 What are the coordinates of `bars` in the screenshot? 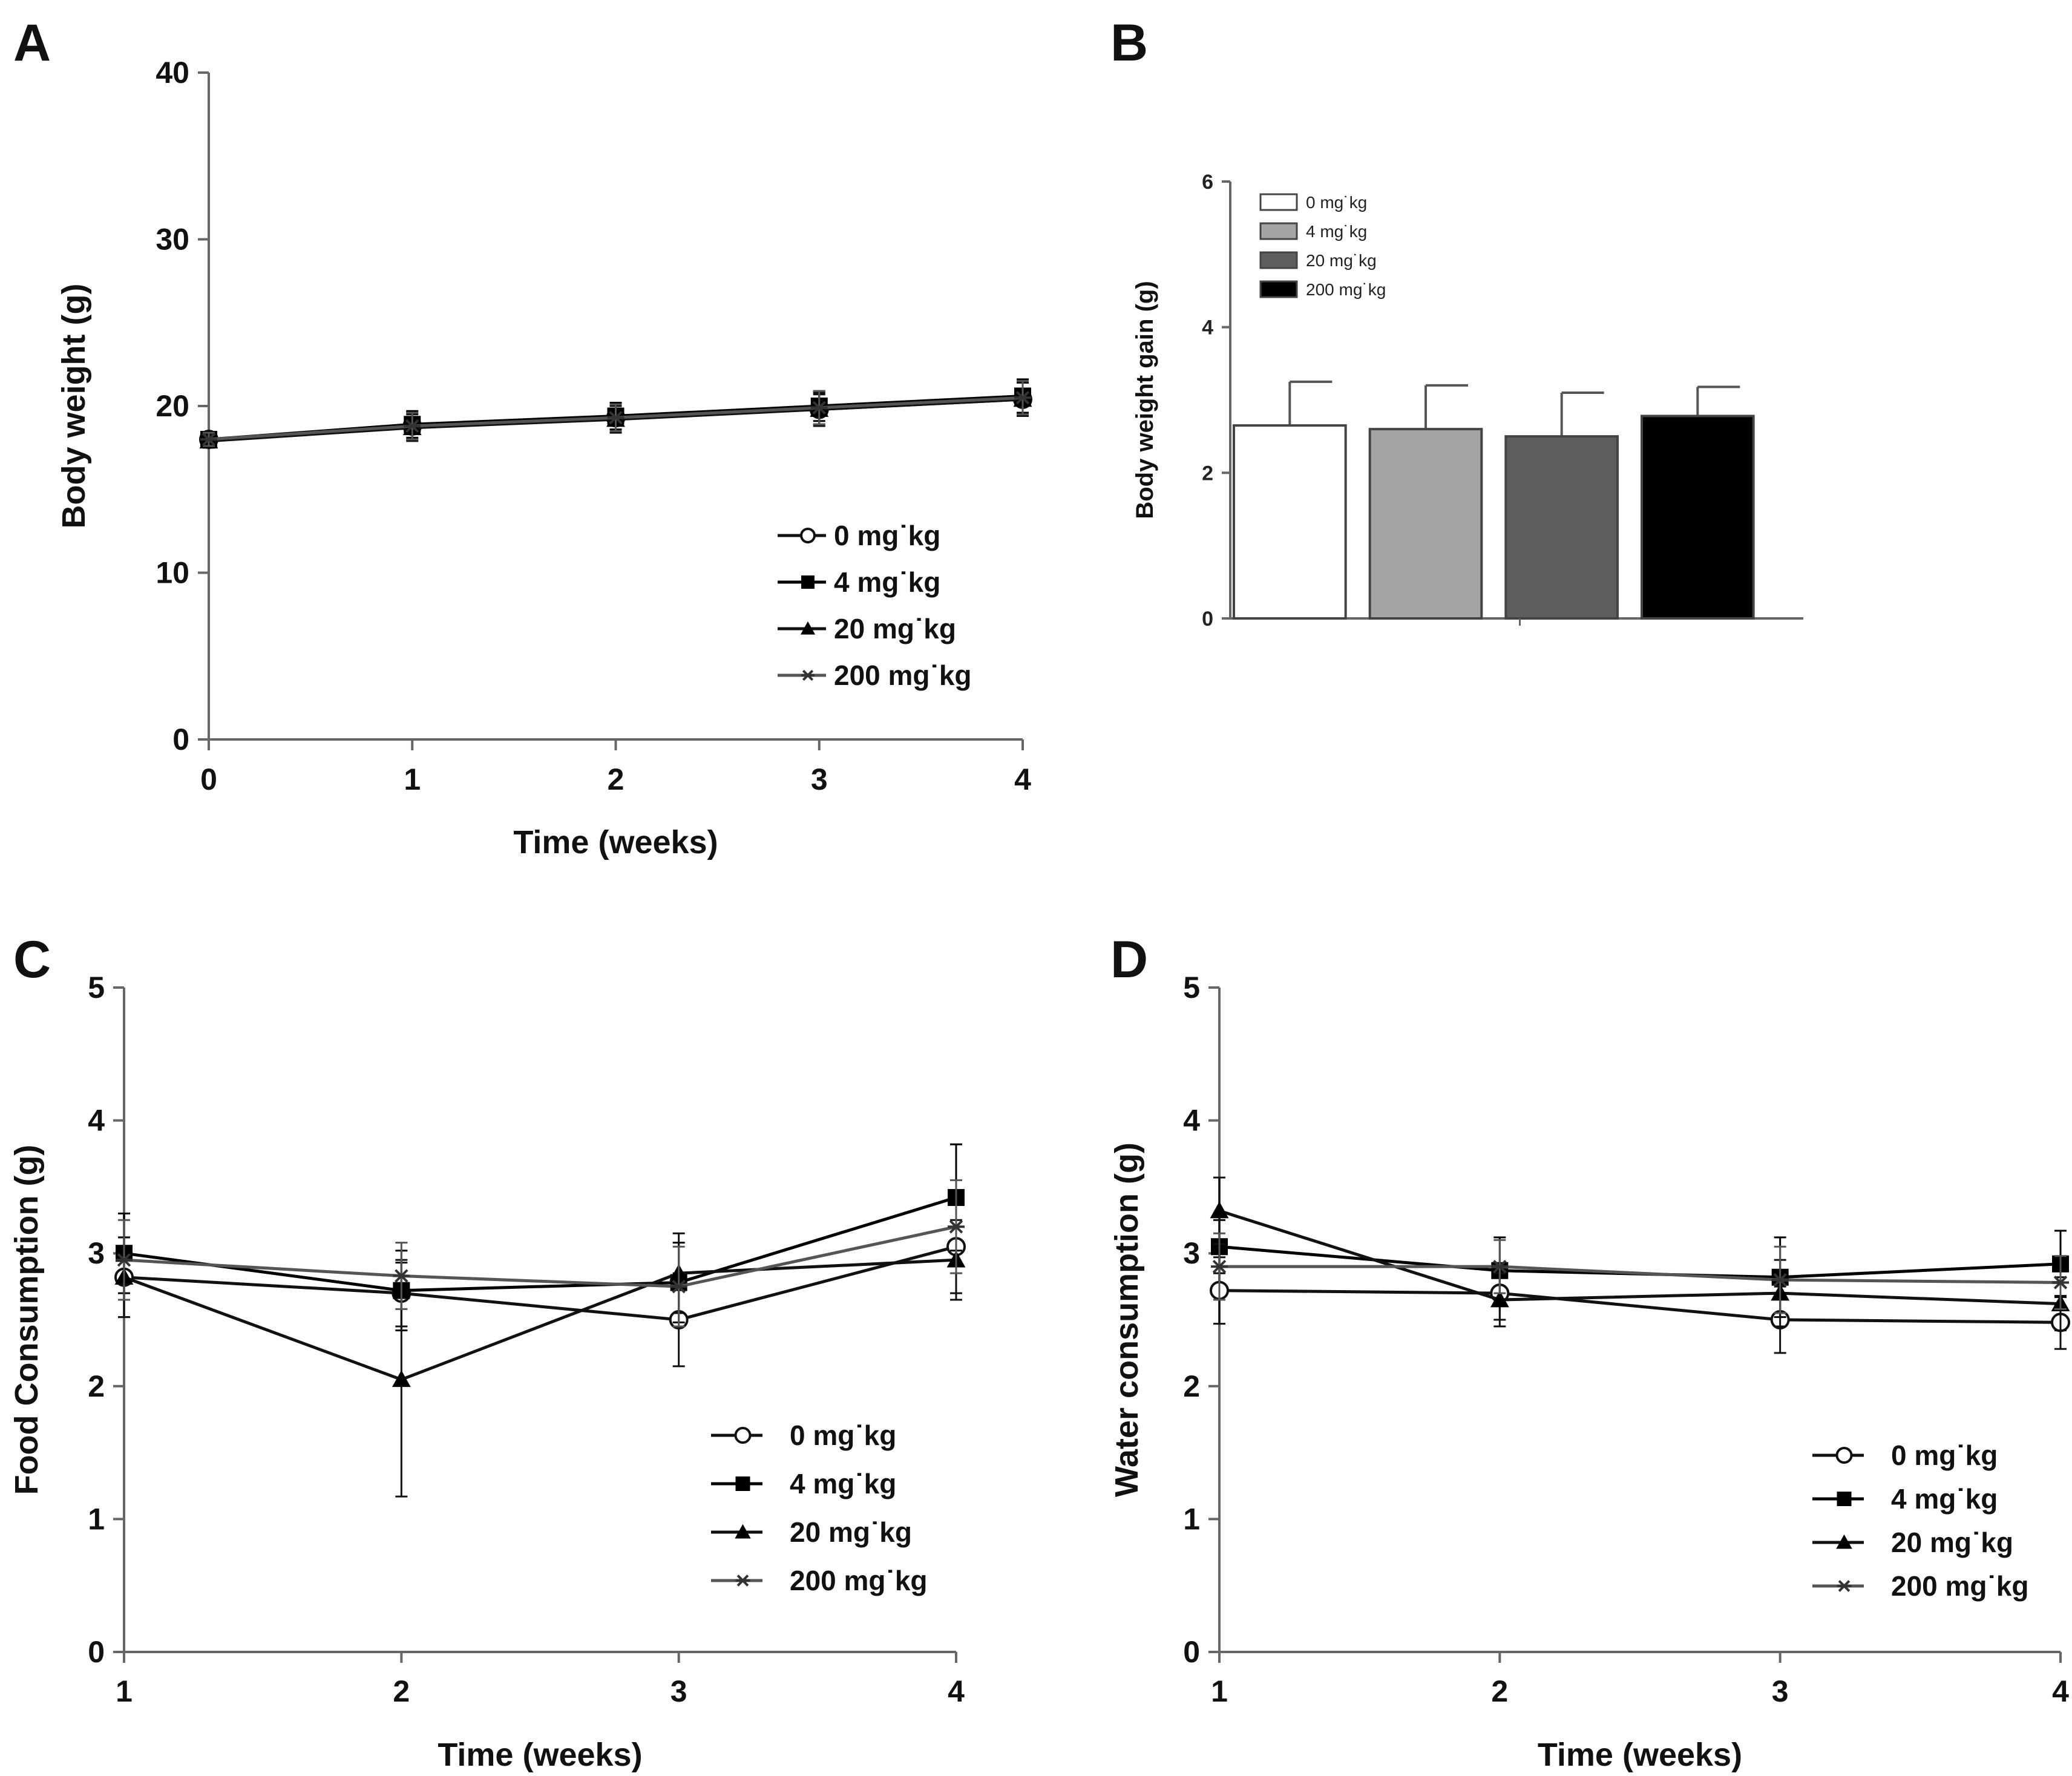 It's located at (1494, 500).